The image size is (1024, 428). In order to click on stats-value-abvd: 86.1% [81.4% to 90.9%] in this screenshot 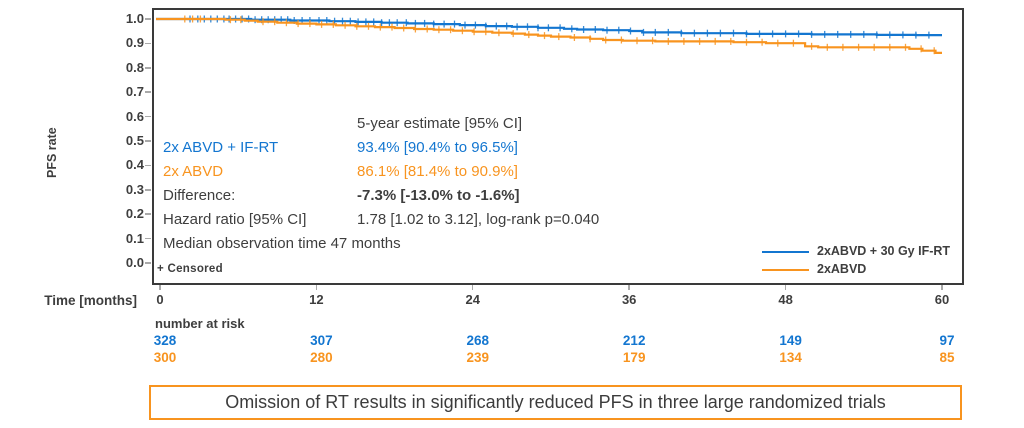, I will do `click(437, 171)`.